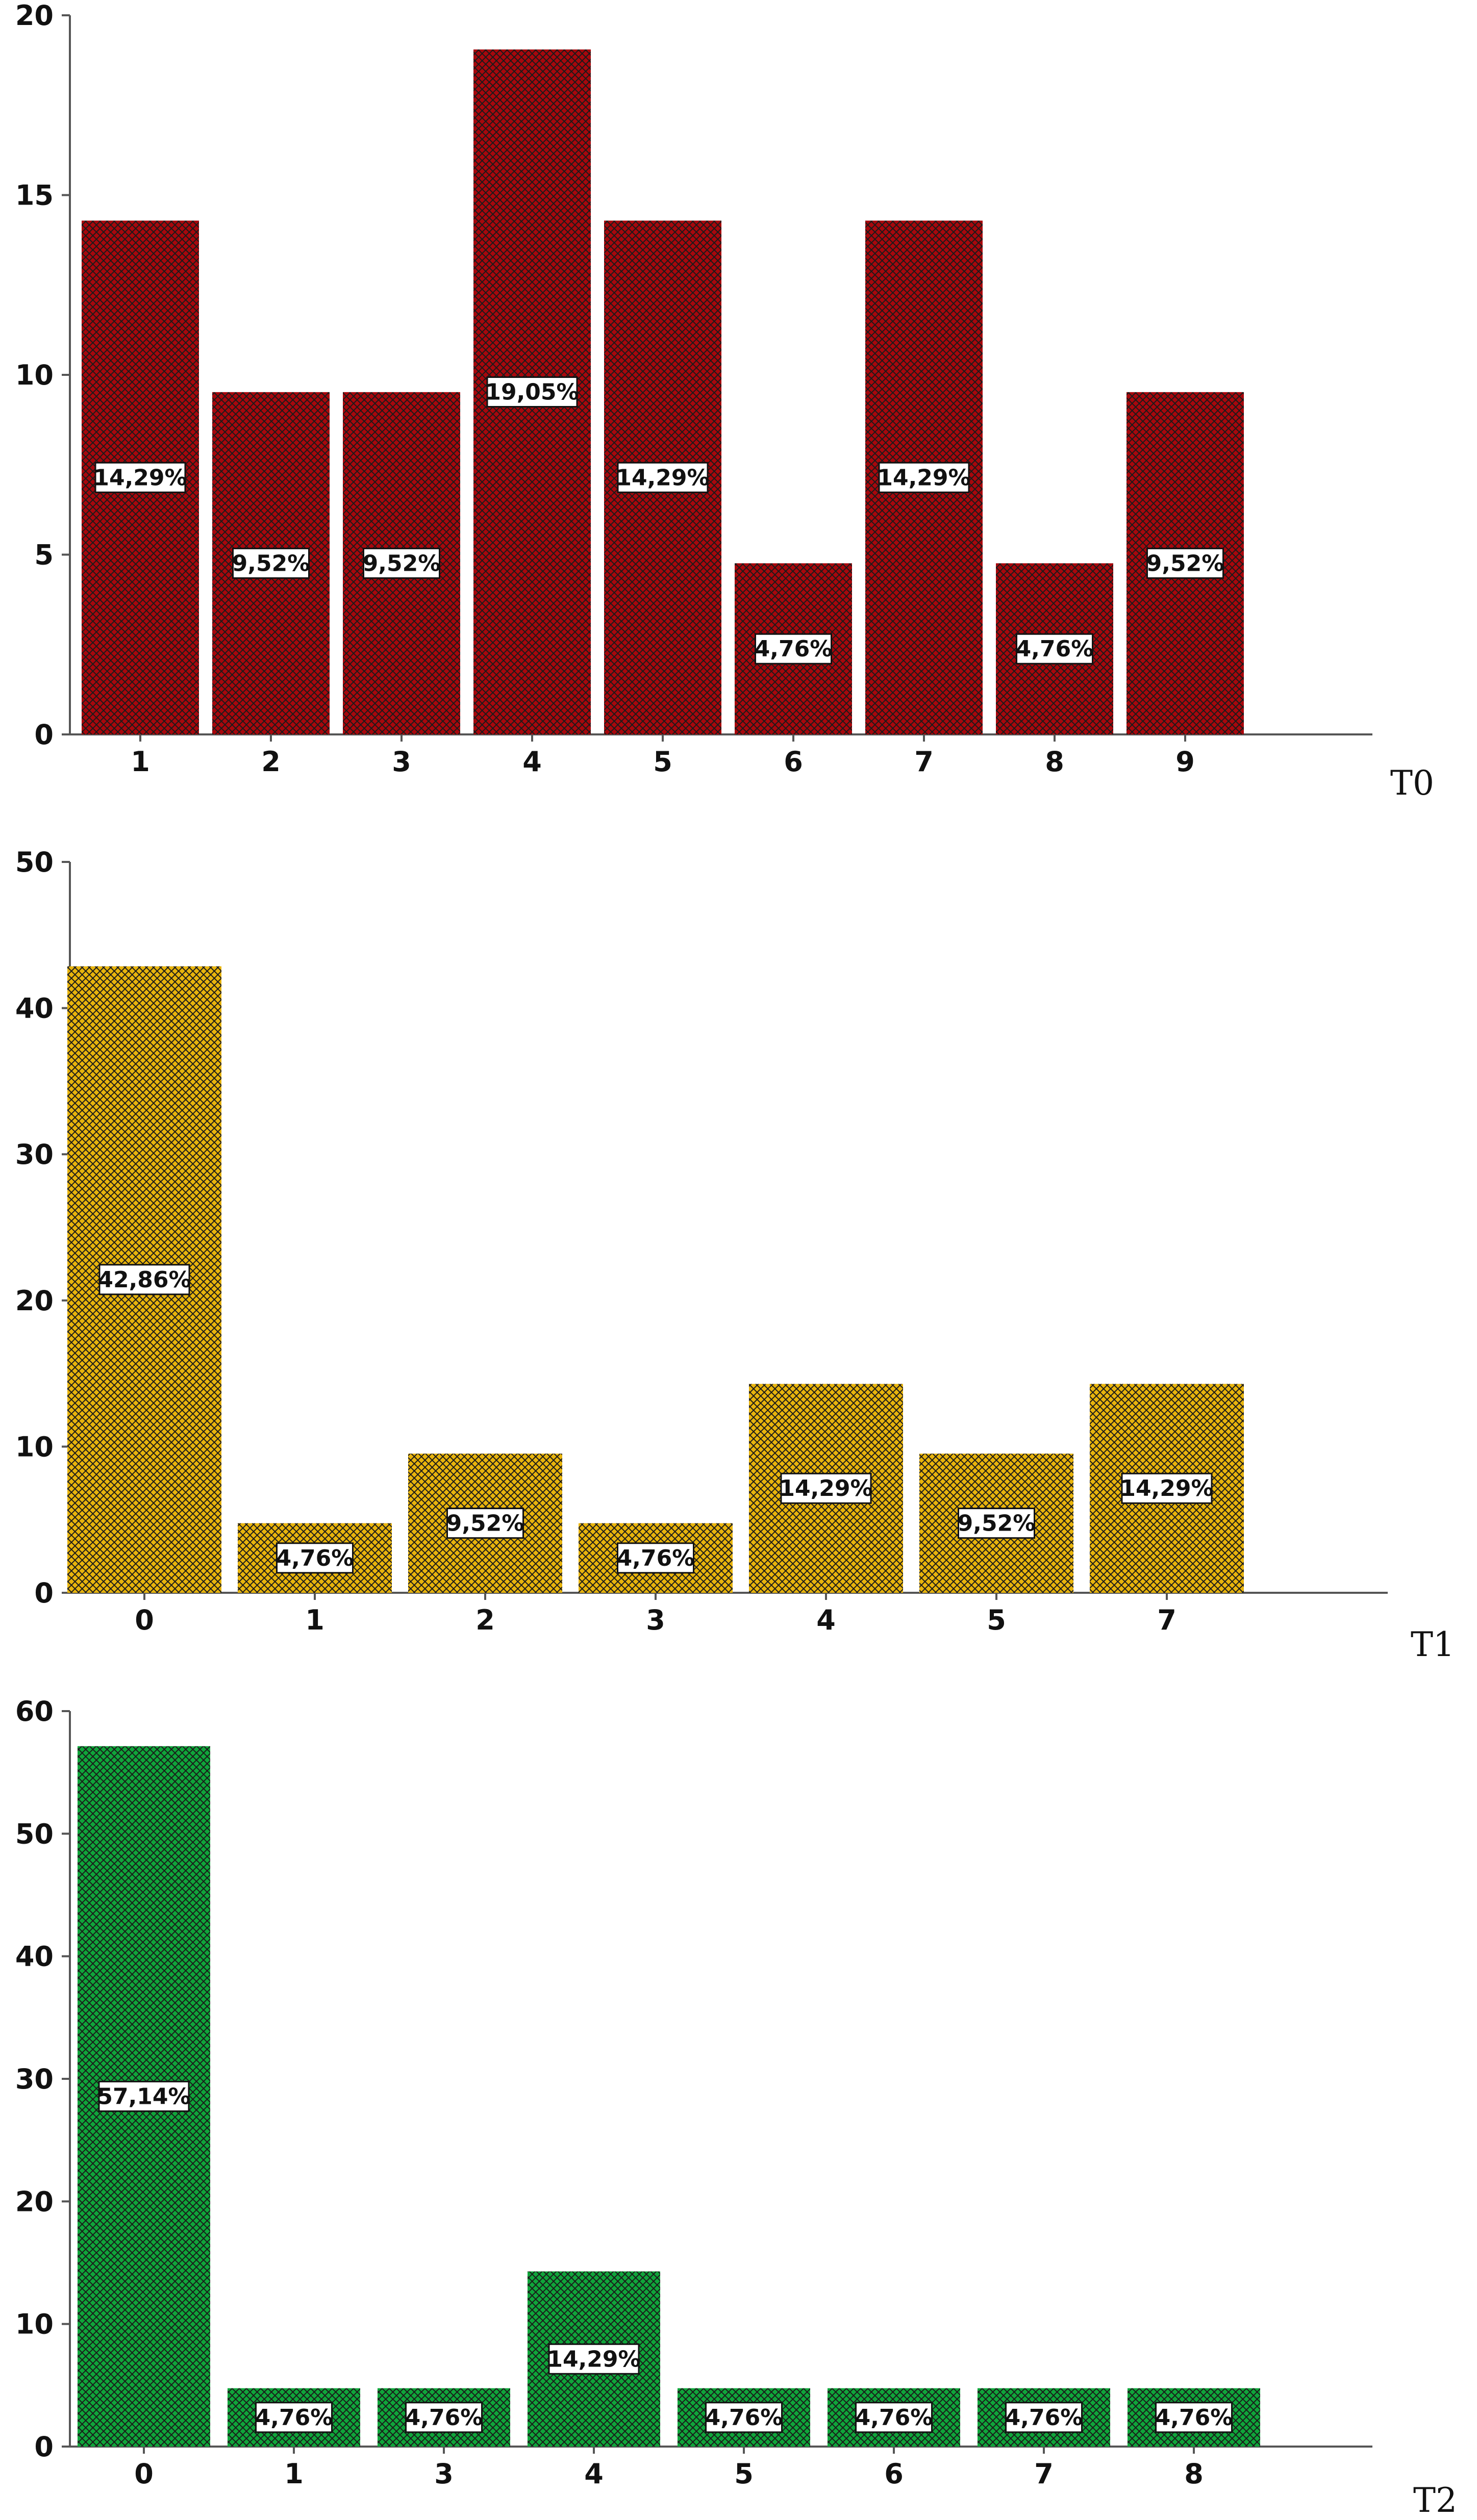  I want to click on bar-group: 7 4,76%, so click(1044, 2439).